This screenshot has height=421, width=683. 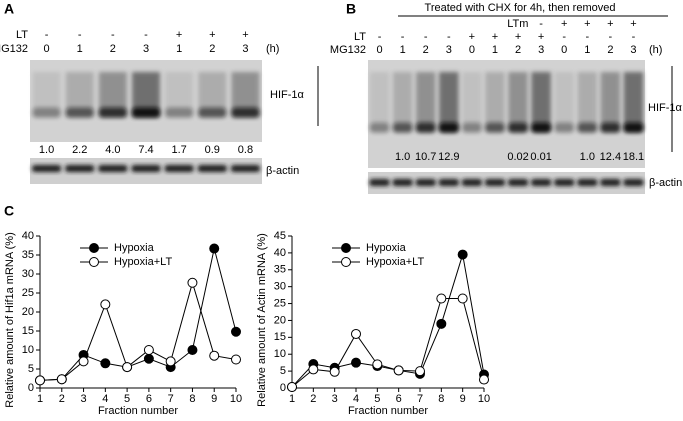 I want to click on quantity: 12.4, so click(x=610, y=157).